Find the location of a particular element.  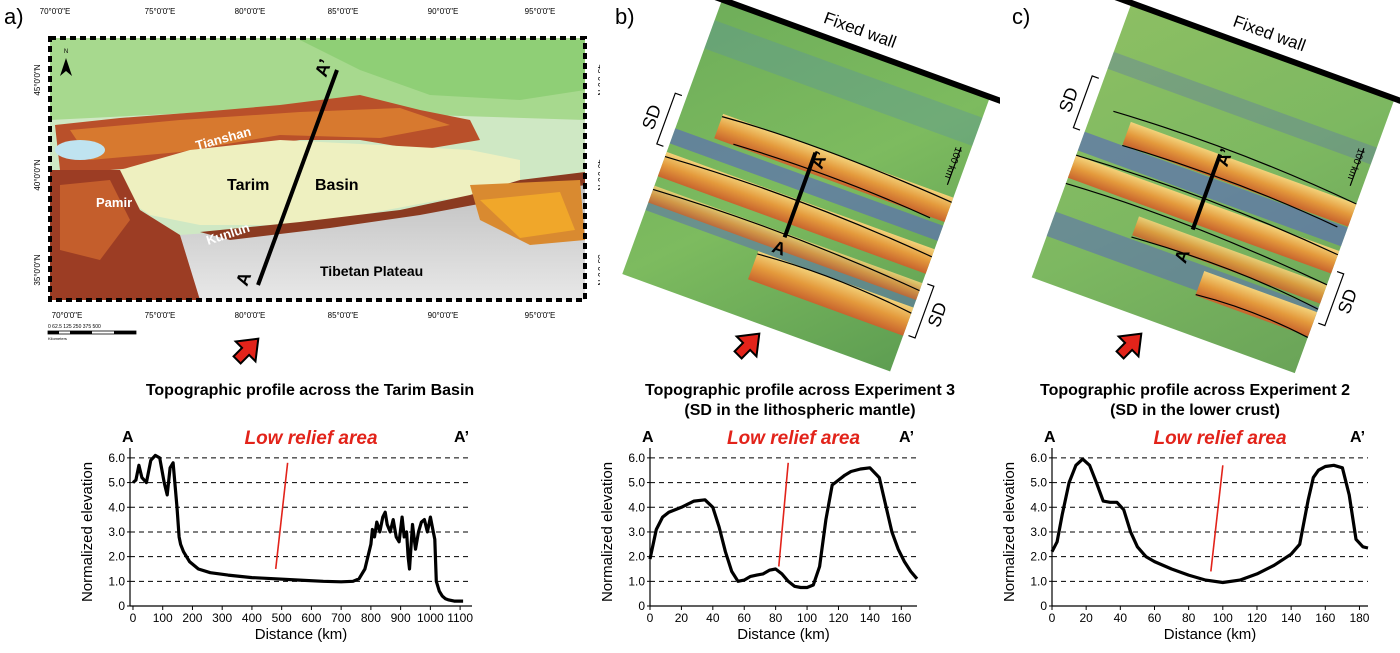

basin-label: Basin is located at coordinates (337, 185).